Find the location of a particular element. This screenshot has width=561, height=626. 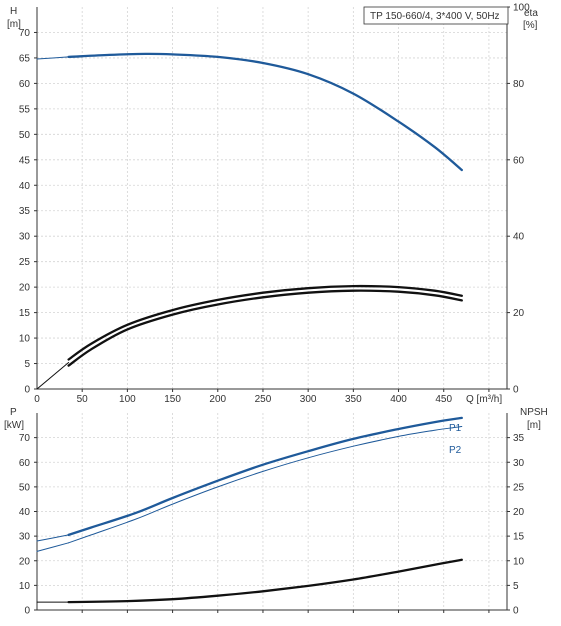

bottom-right-tick-label: 15 is located at coordinates (519, 537).